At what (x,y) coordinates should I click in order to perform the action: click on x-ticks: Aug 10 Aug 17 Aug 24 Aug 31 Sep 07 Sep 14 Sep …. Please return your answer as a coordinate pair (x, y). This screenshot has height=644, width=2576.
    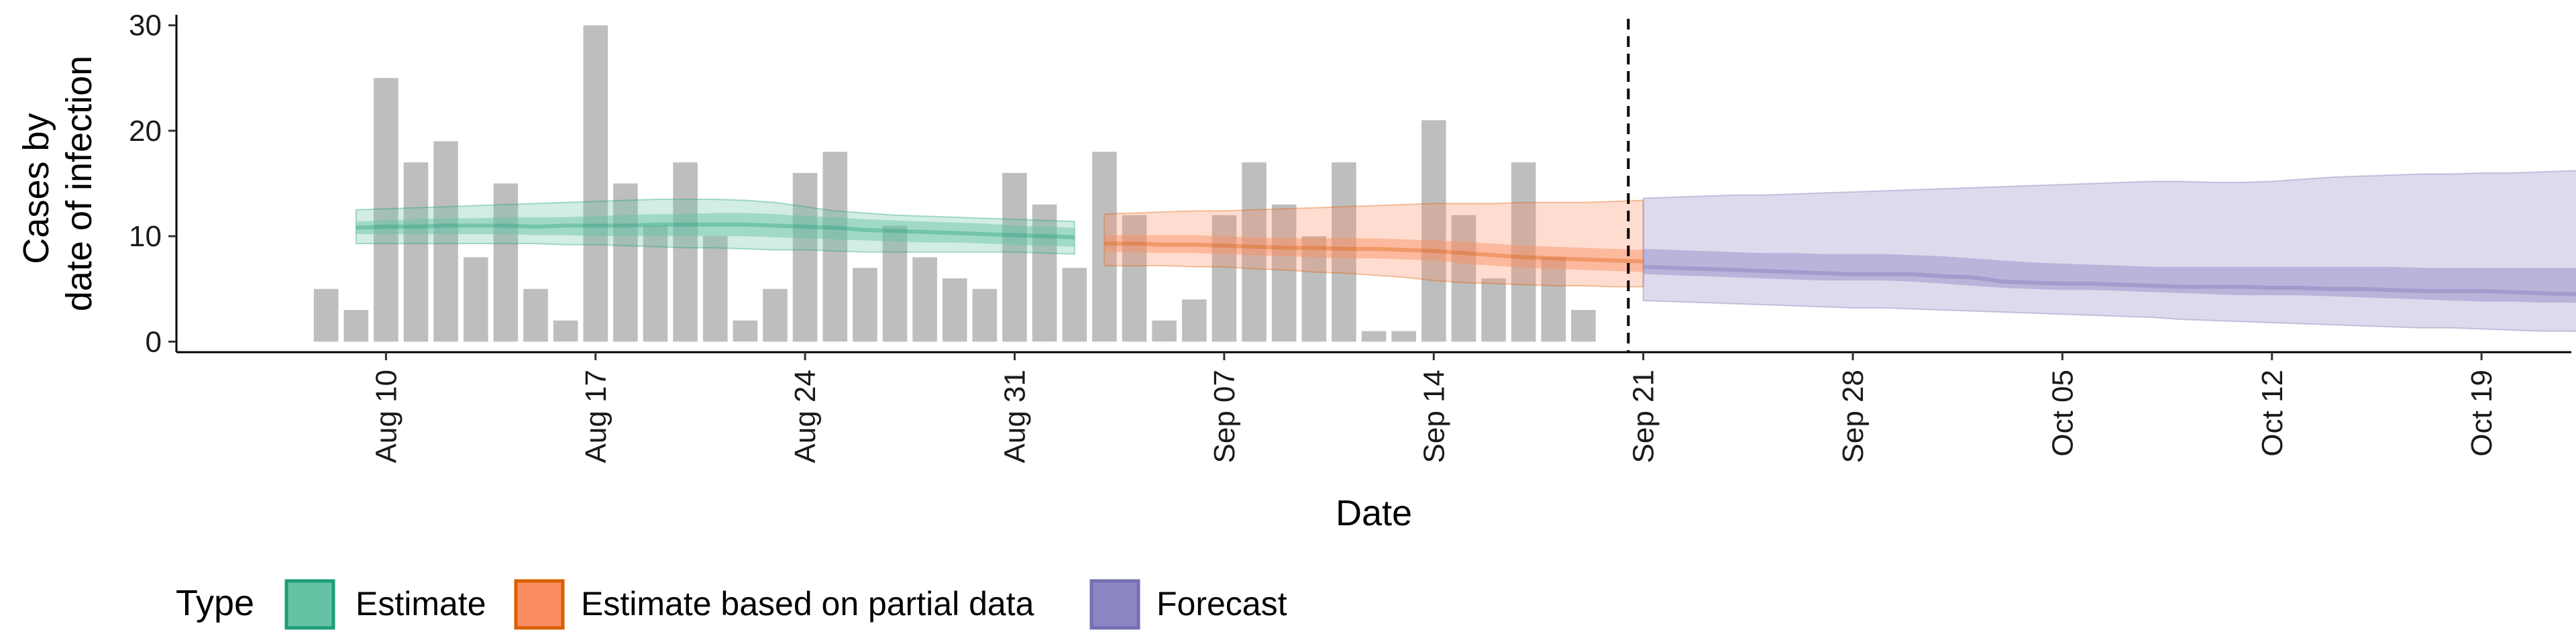
    Looking at the image, I should click on (1434, 407).